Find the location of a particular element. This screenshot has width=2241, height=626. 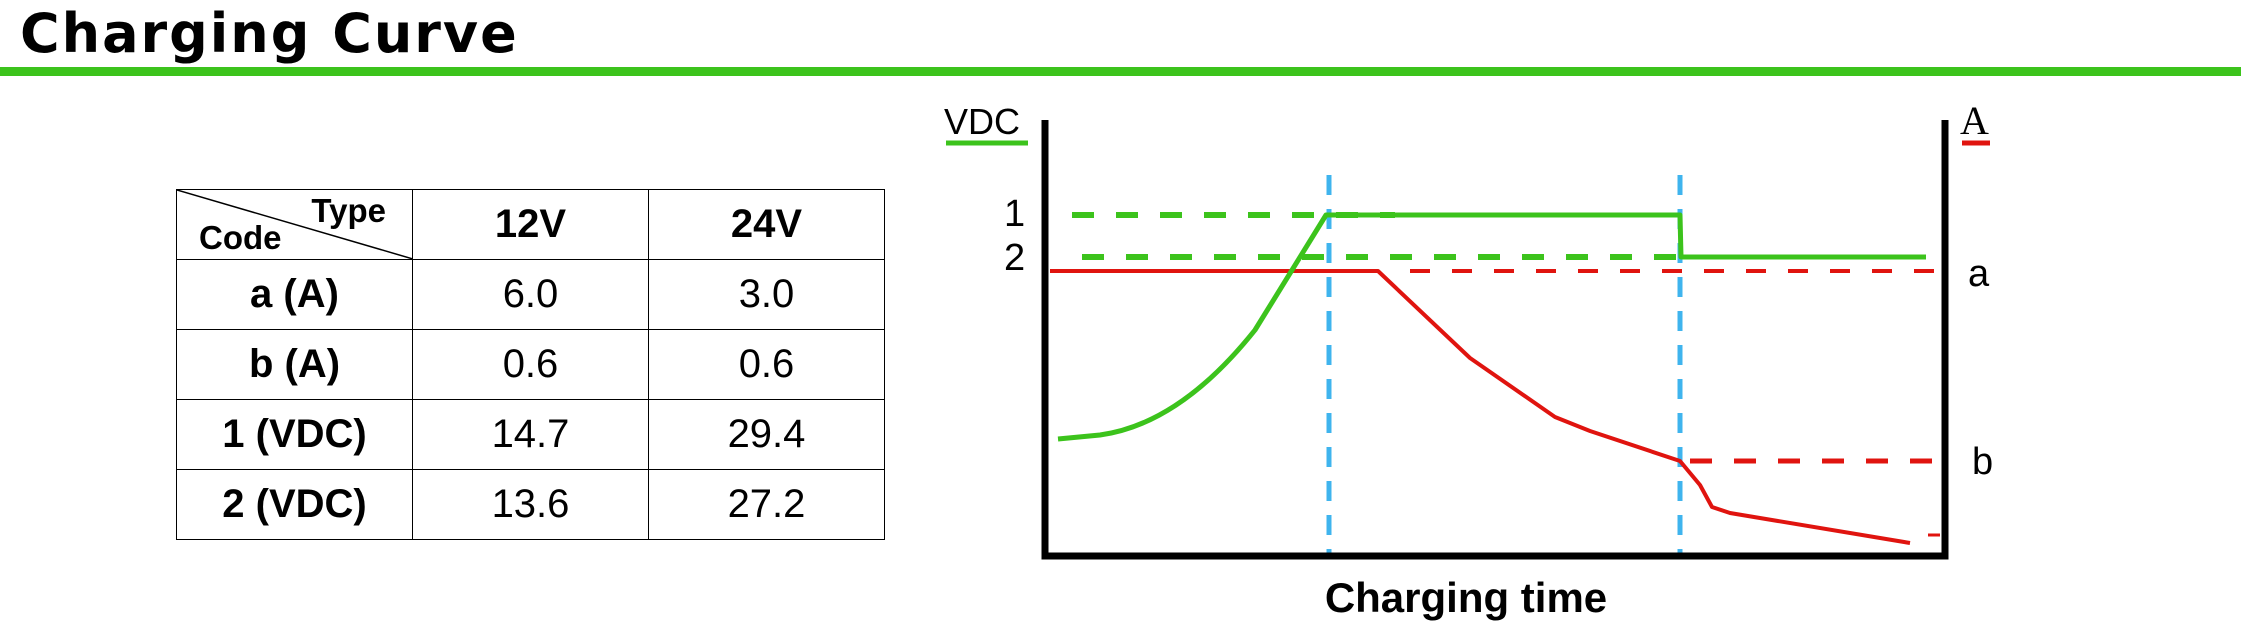

left-axis-label: VDC is located at coordinates (982, 121).